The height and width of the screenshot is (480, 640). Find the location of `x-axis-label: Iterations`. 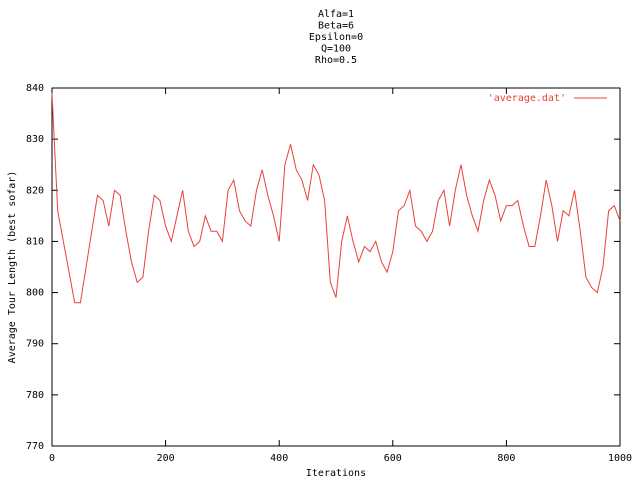

x-axis-label: Iterations is located at coordinates (336, 473).